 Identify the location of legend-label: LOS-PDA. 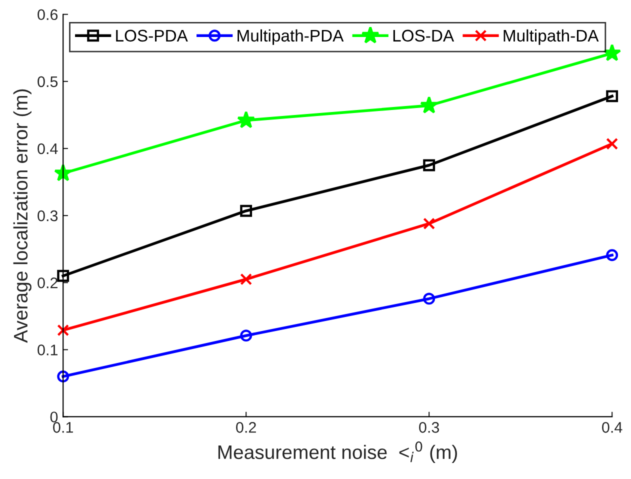
(152, 36).